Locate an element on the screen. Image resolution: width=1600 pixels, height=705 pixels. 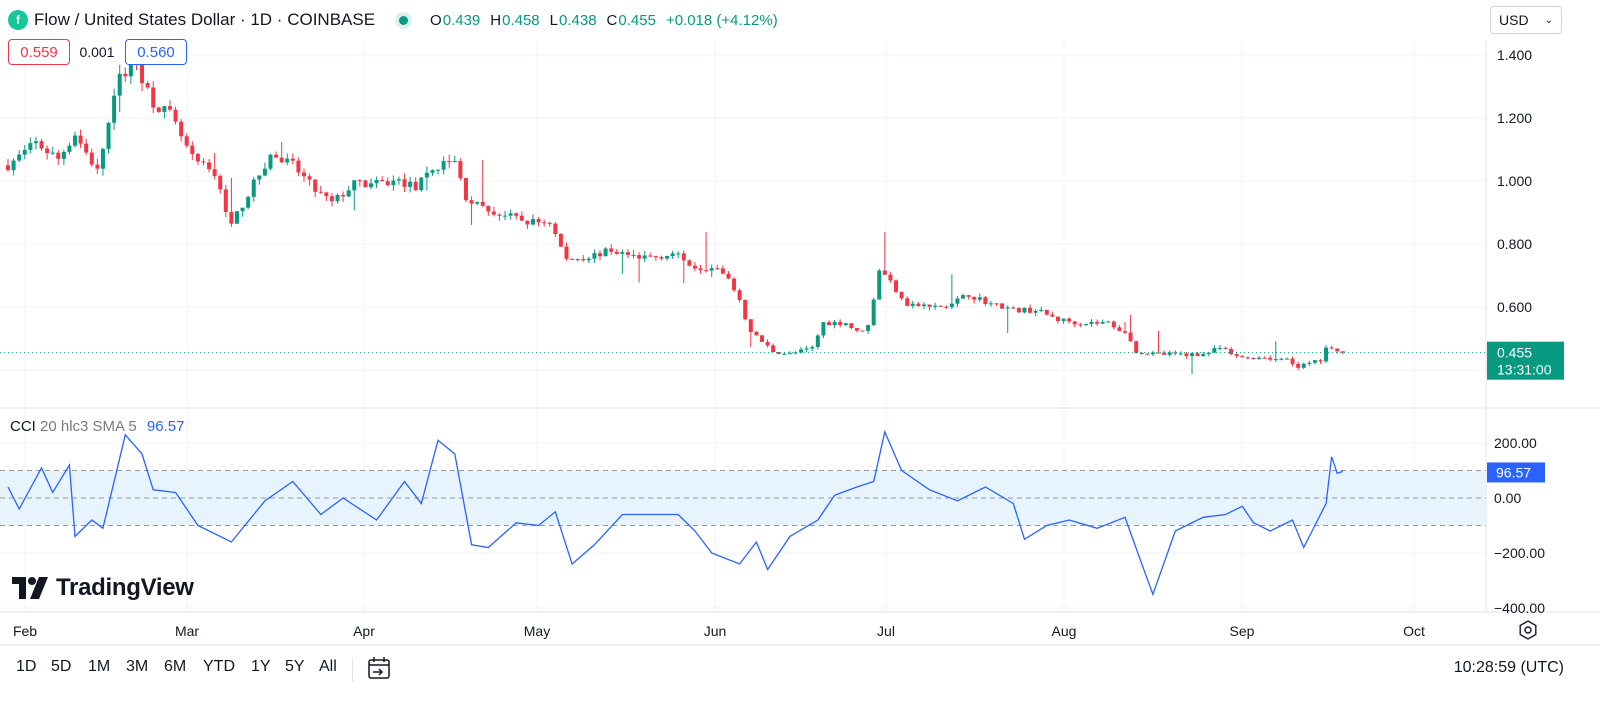
timeframe-all: All is located at coordinates (328, 666).